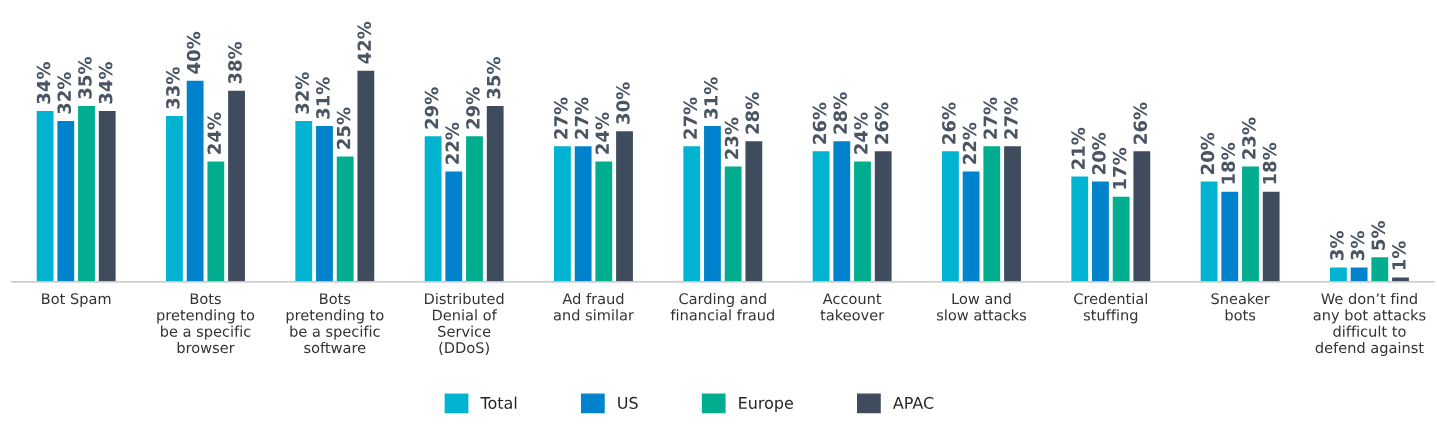  What do you see at coordinates (193, 52) in the screenshot?
I see `data-label: 40%` at bounding box center [193, 52].